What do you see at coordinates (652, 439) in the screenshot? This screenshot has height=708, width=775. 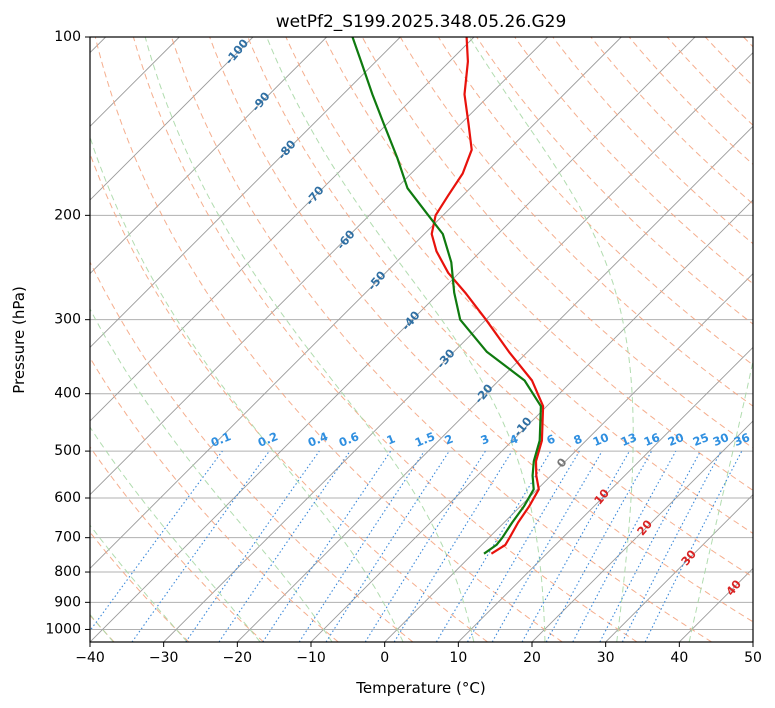 I see `mixing-ratio-label: 16` at bounding box center [652, 439].